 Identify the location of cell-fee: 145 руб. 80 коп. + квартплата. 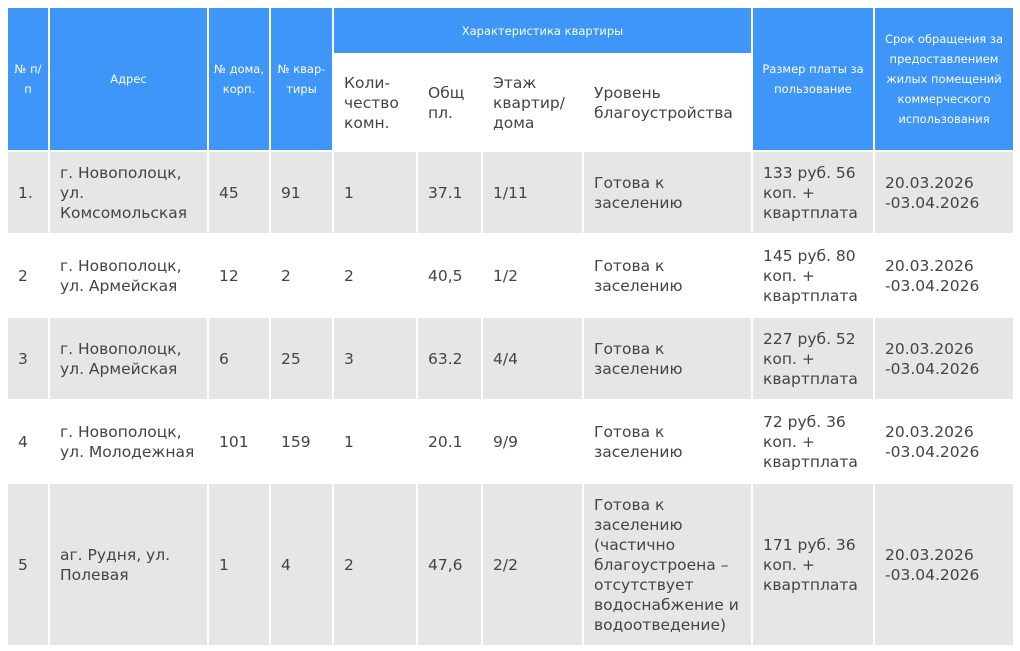
(813, 275).